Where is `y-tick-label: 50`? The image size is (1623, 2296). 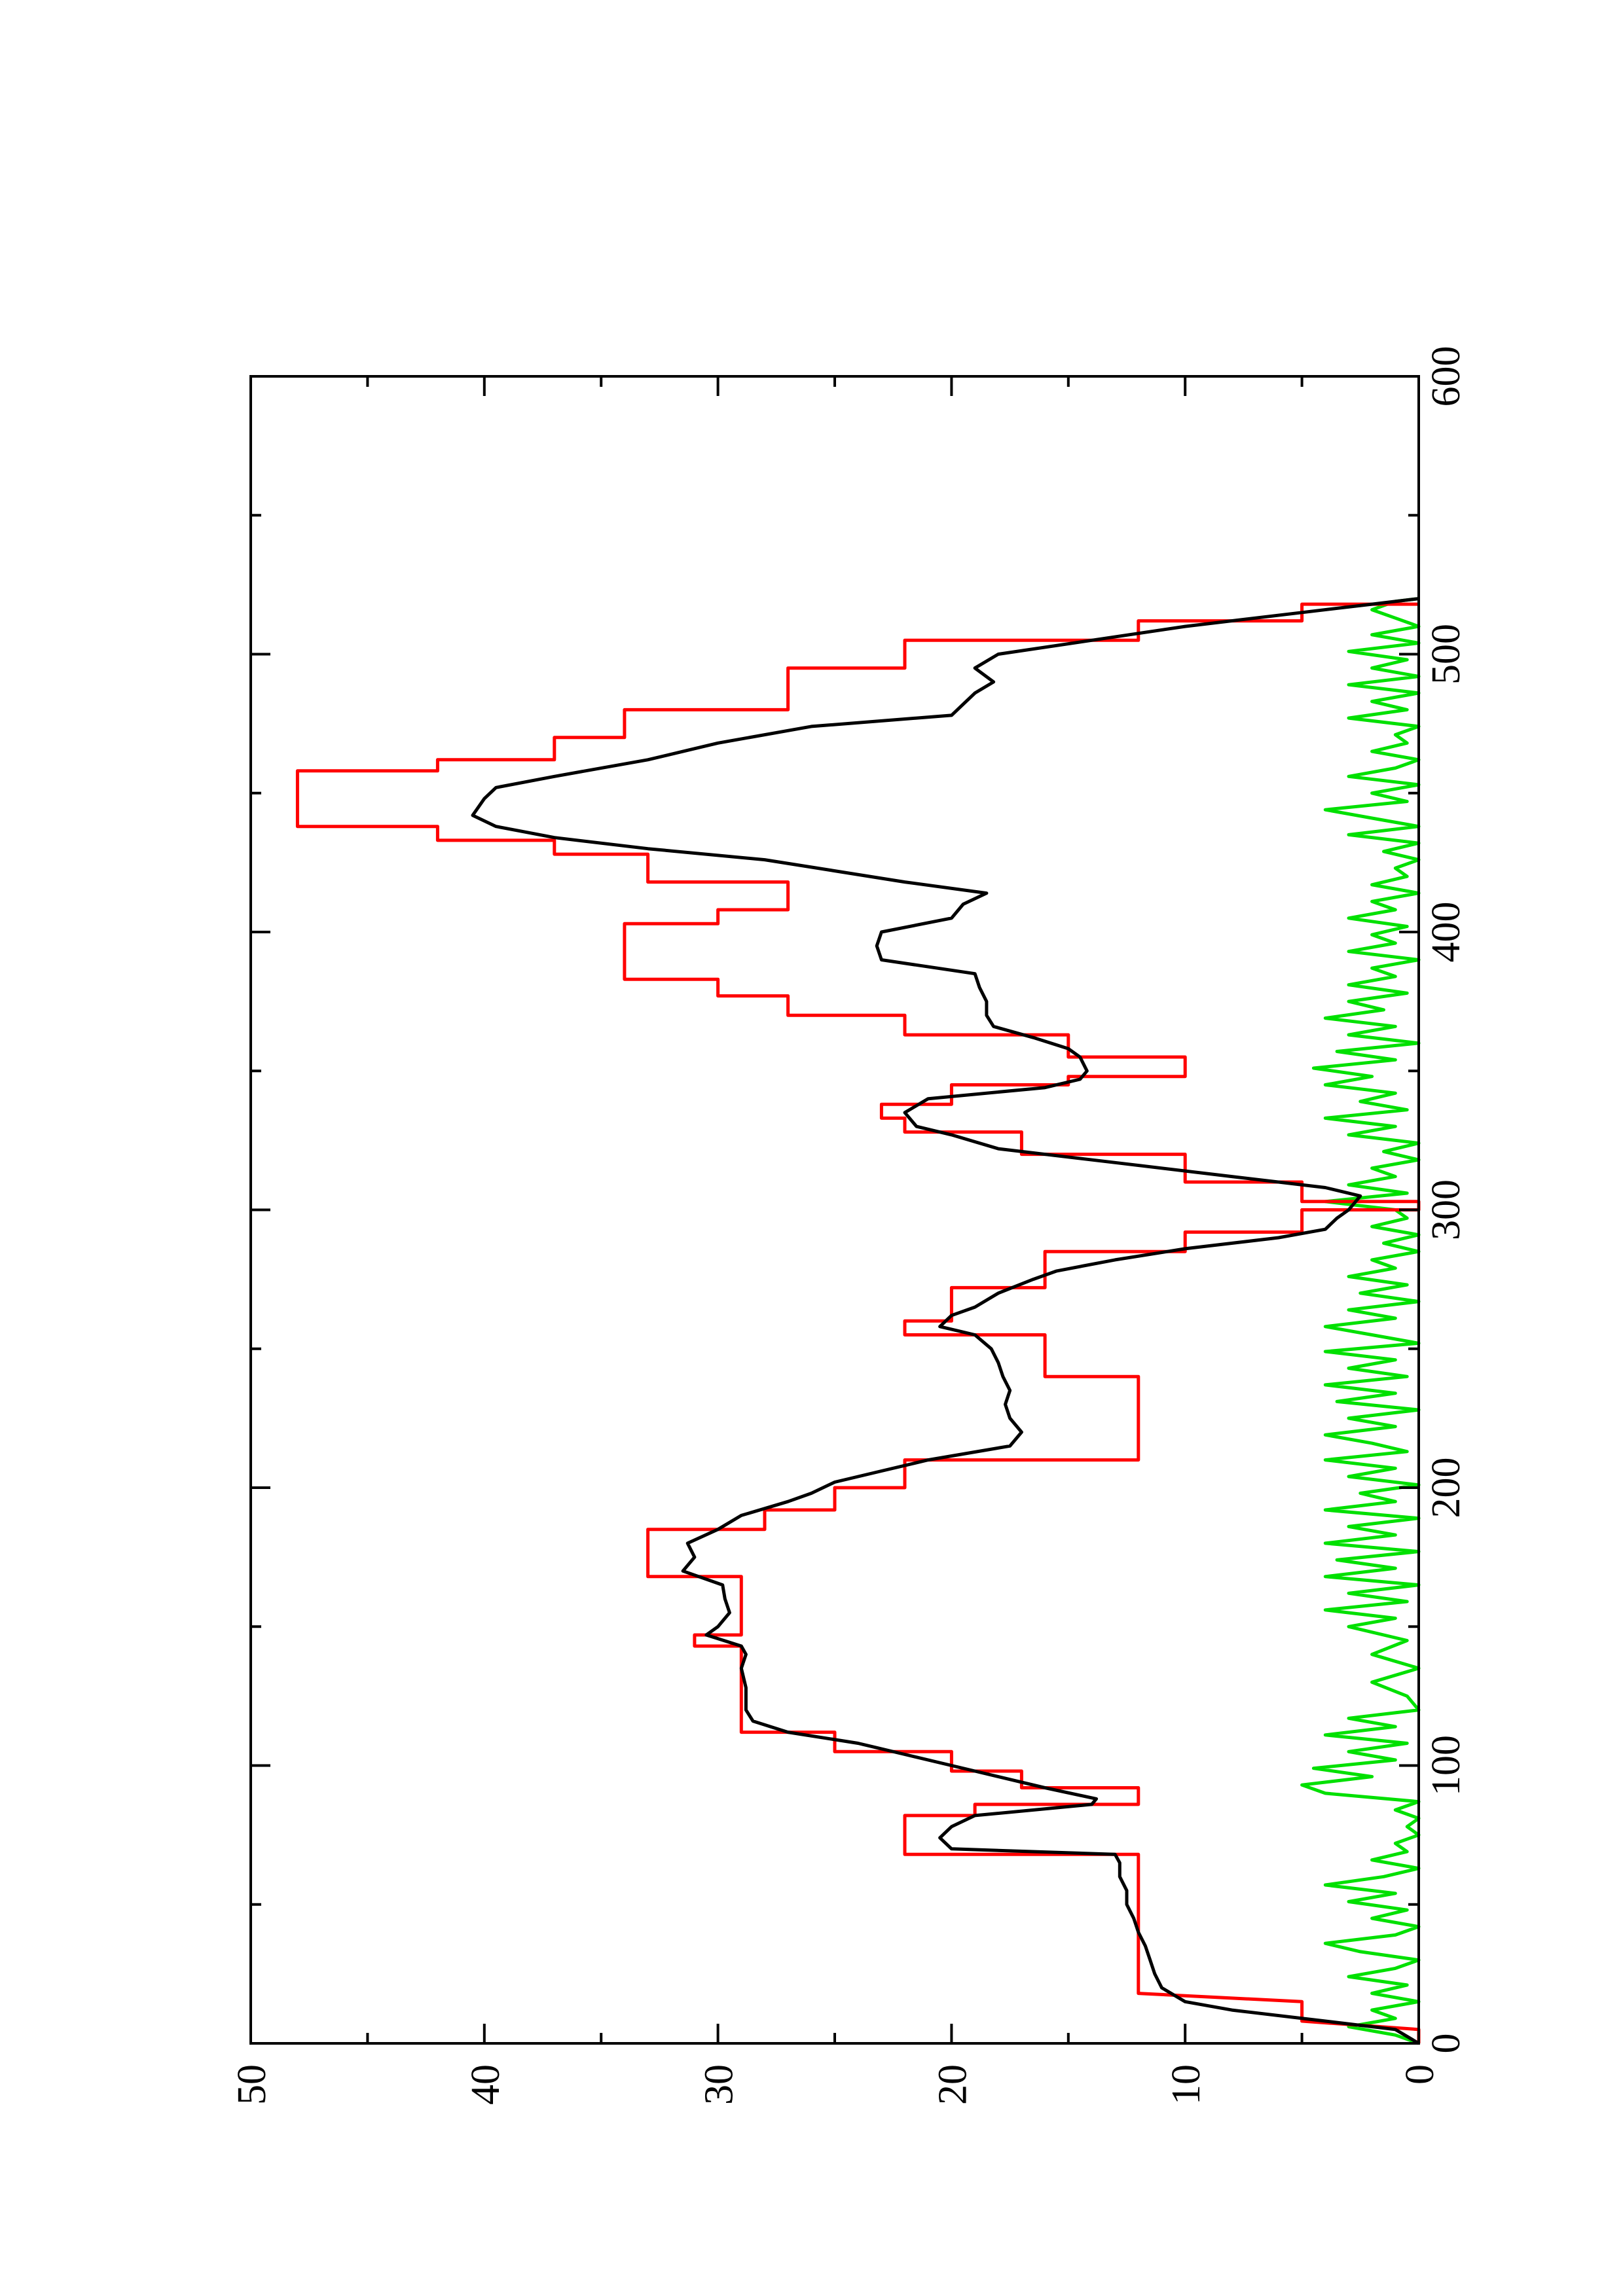
y-tick-label: 50 is located at coordinates (252, 2084).